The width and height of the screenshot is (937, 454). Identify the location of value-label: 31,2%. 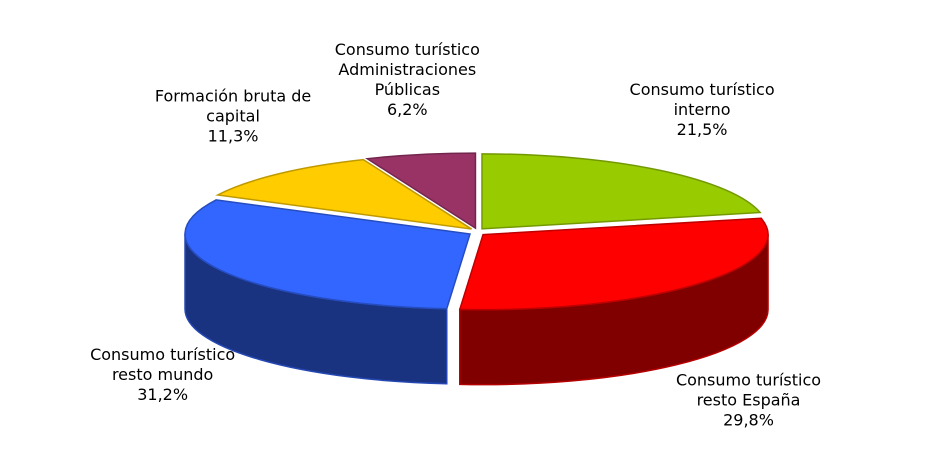
(162, 394).